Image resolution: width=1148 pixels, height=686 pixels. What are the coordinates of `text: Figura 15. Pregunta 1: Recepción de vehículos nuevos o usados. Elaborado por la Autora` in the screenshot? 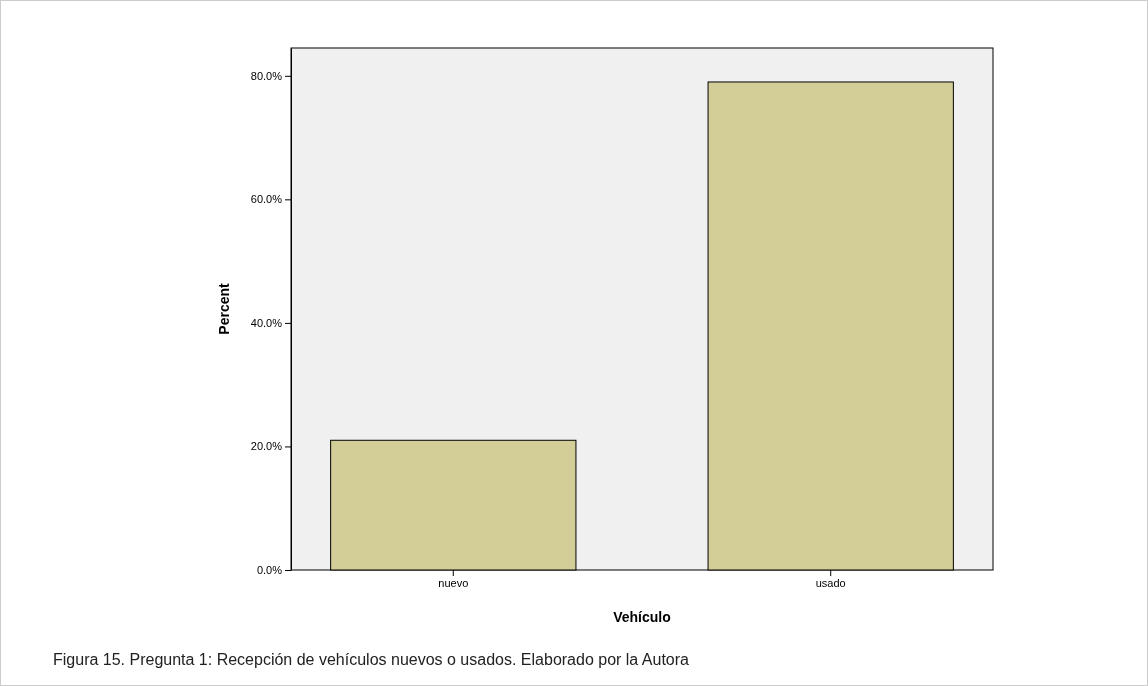 It's located at (371, 659).